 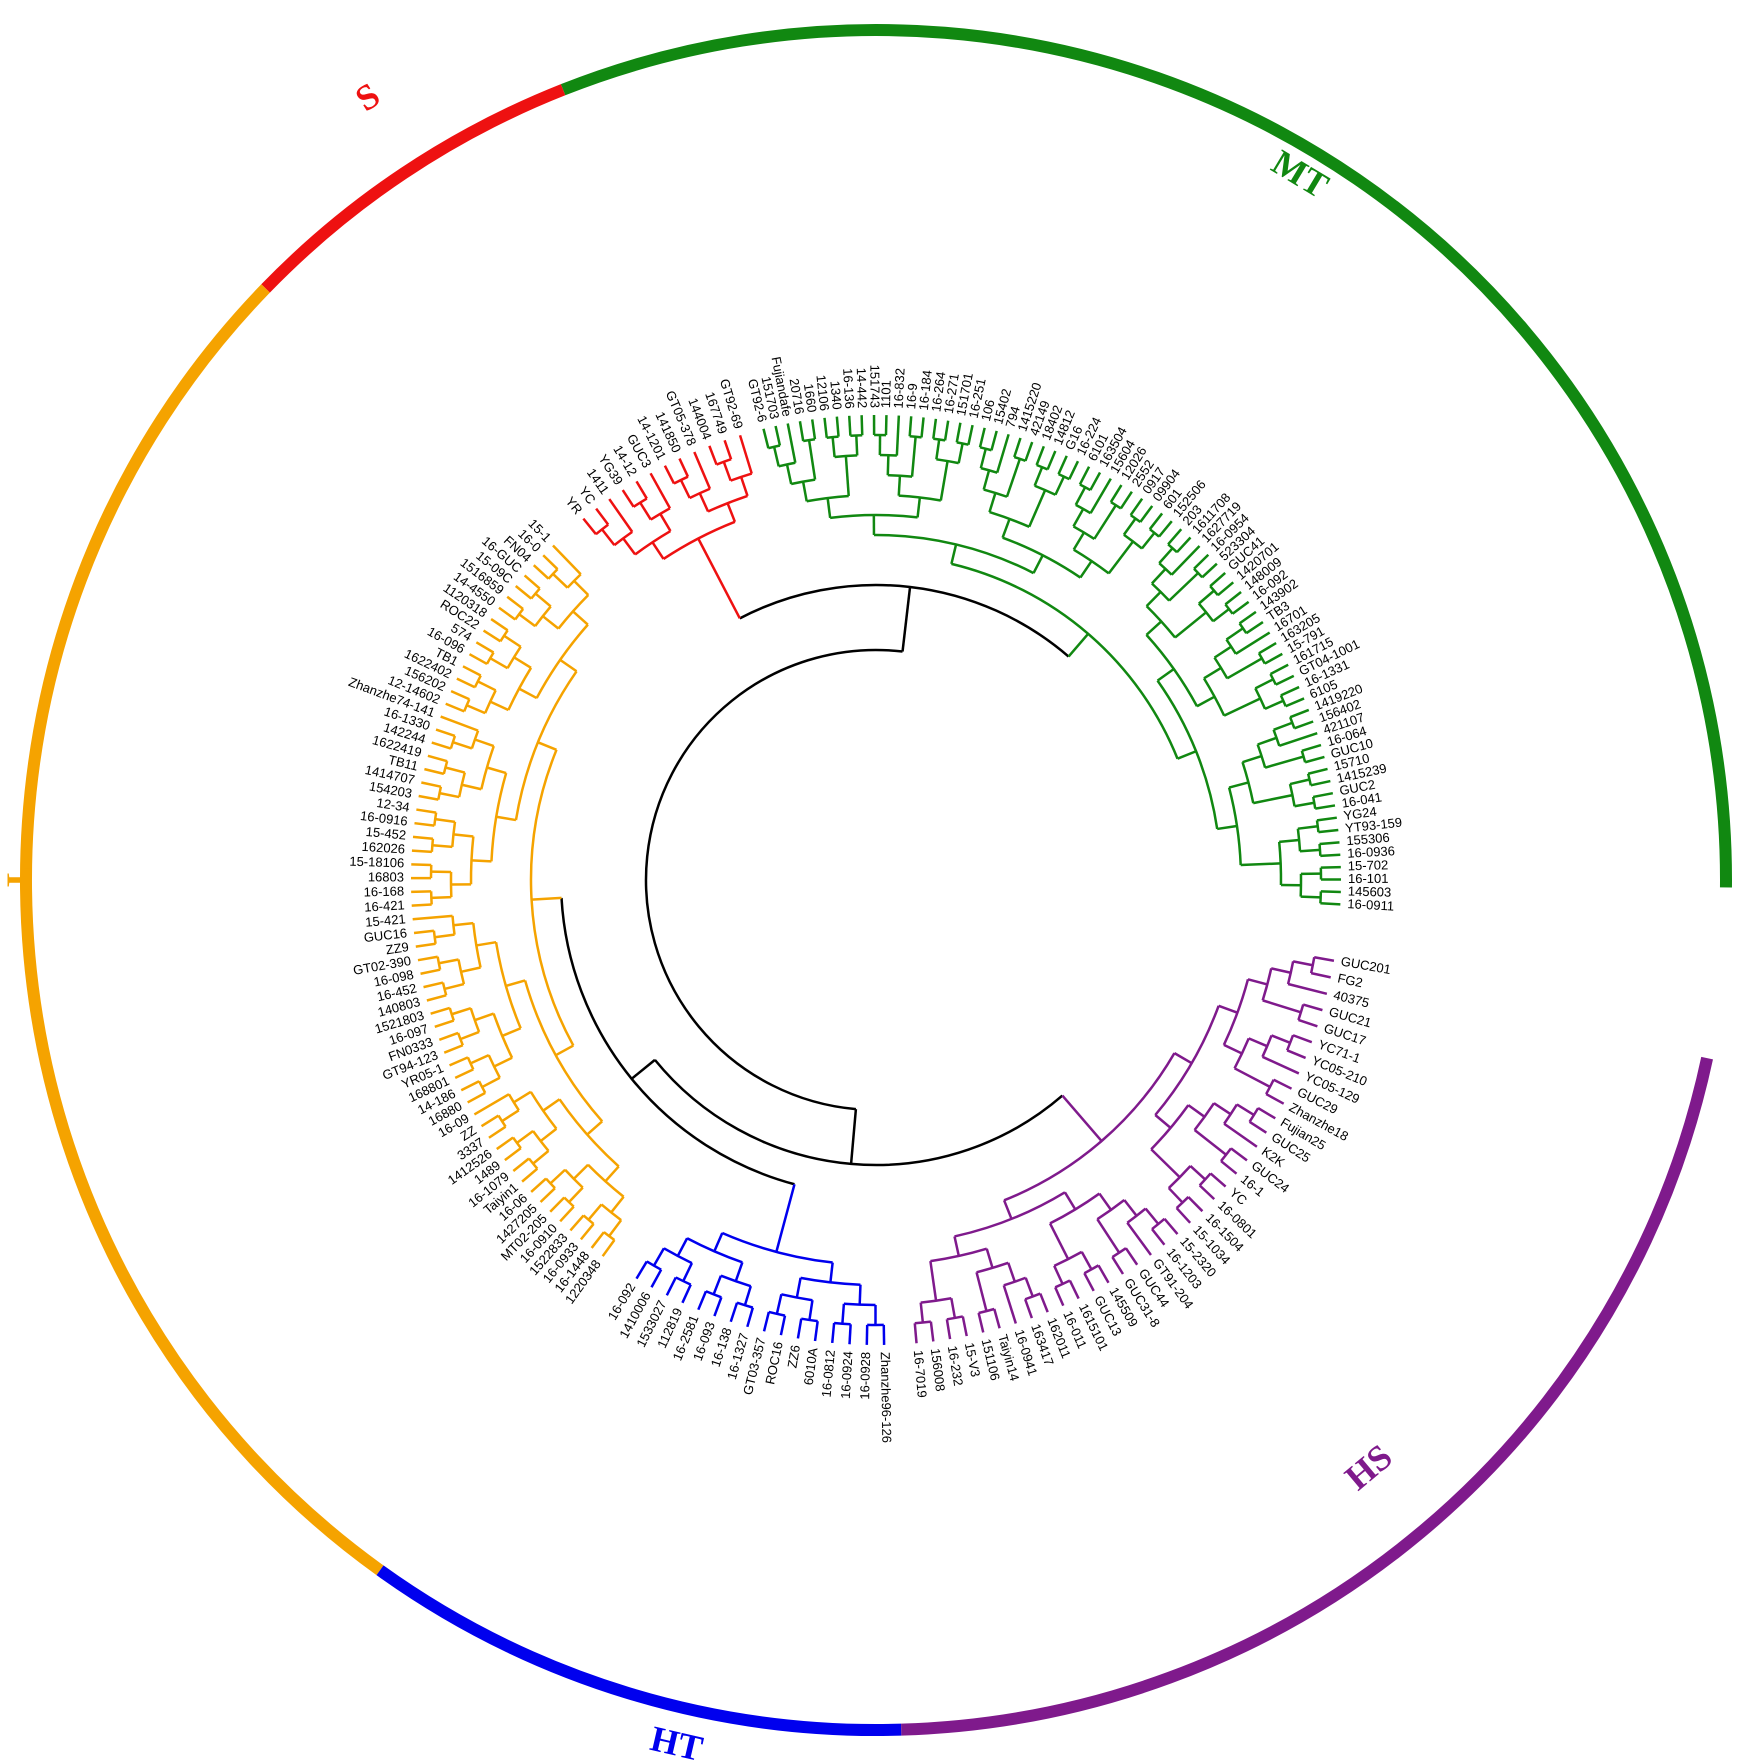 I want to click on leaf-label: 15-702, so click(x=1368, y=865).